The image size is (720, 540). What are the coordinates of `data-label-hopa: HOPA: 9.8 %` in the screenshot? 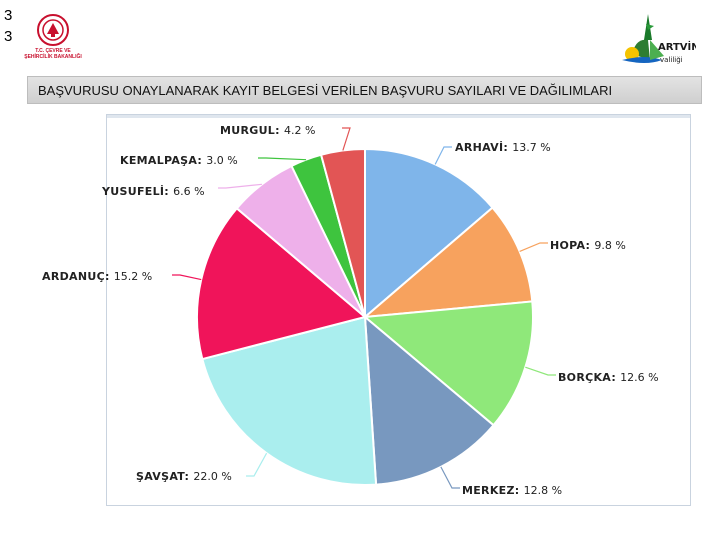 It's located at (588, 245).